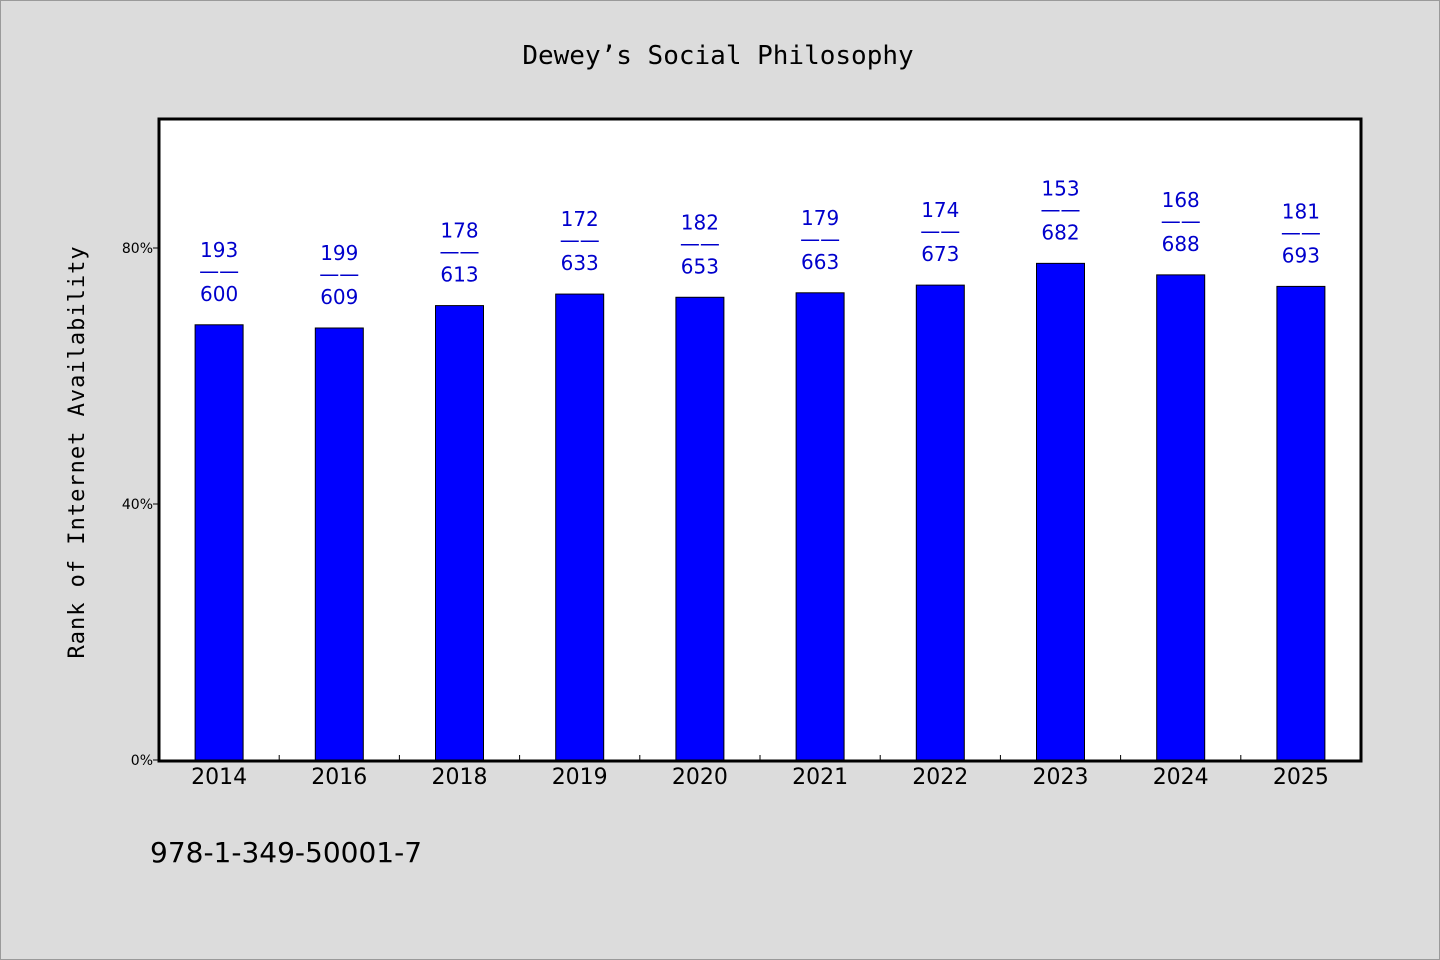 The height and width of the screenshot is (960, 1440). Describe the element at coordinates (580, 219) in the screenshot. I see `data-label-top: 172` at that location.